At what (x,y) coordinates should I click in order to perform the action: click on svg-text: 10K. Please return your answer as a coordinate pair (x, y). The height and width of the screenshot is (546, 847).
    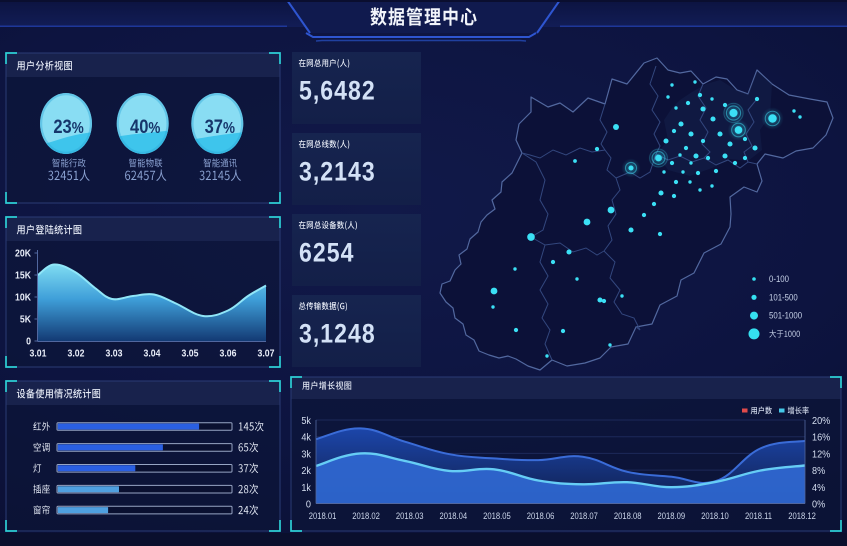
    Looking at the image, I should click on (23, 297).